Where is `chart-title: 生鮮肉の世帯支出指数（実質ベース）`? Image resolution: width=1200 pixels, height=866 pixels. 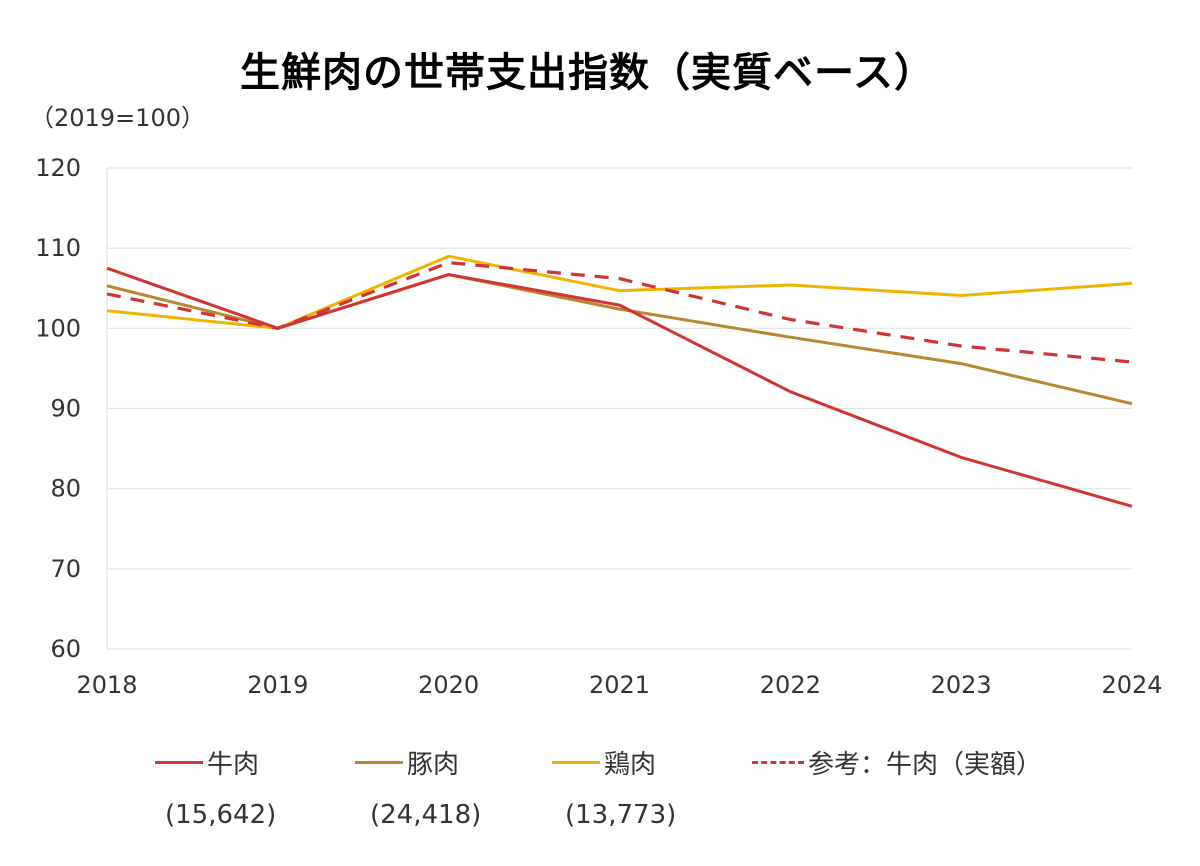 chart-title: 生鮮肉の世帯支出指数（実質ベース） is located at coordinates (587, 73).